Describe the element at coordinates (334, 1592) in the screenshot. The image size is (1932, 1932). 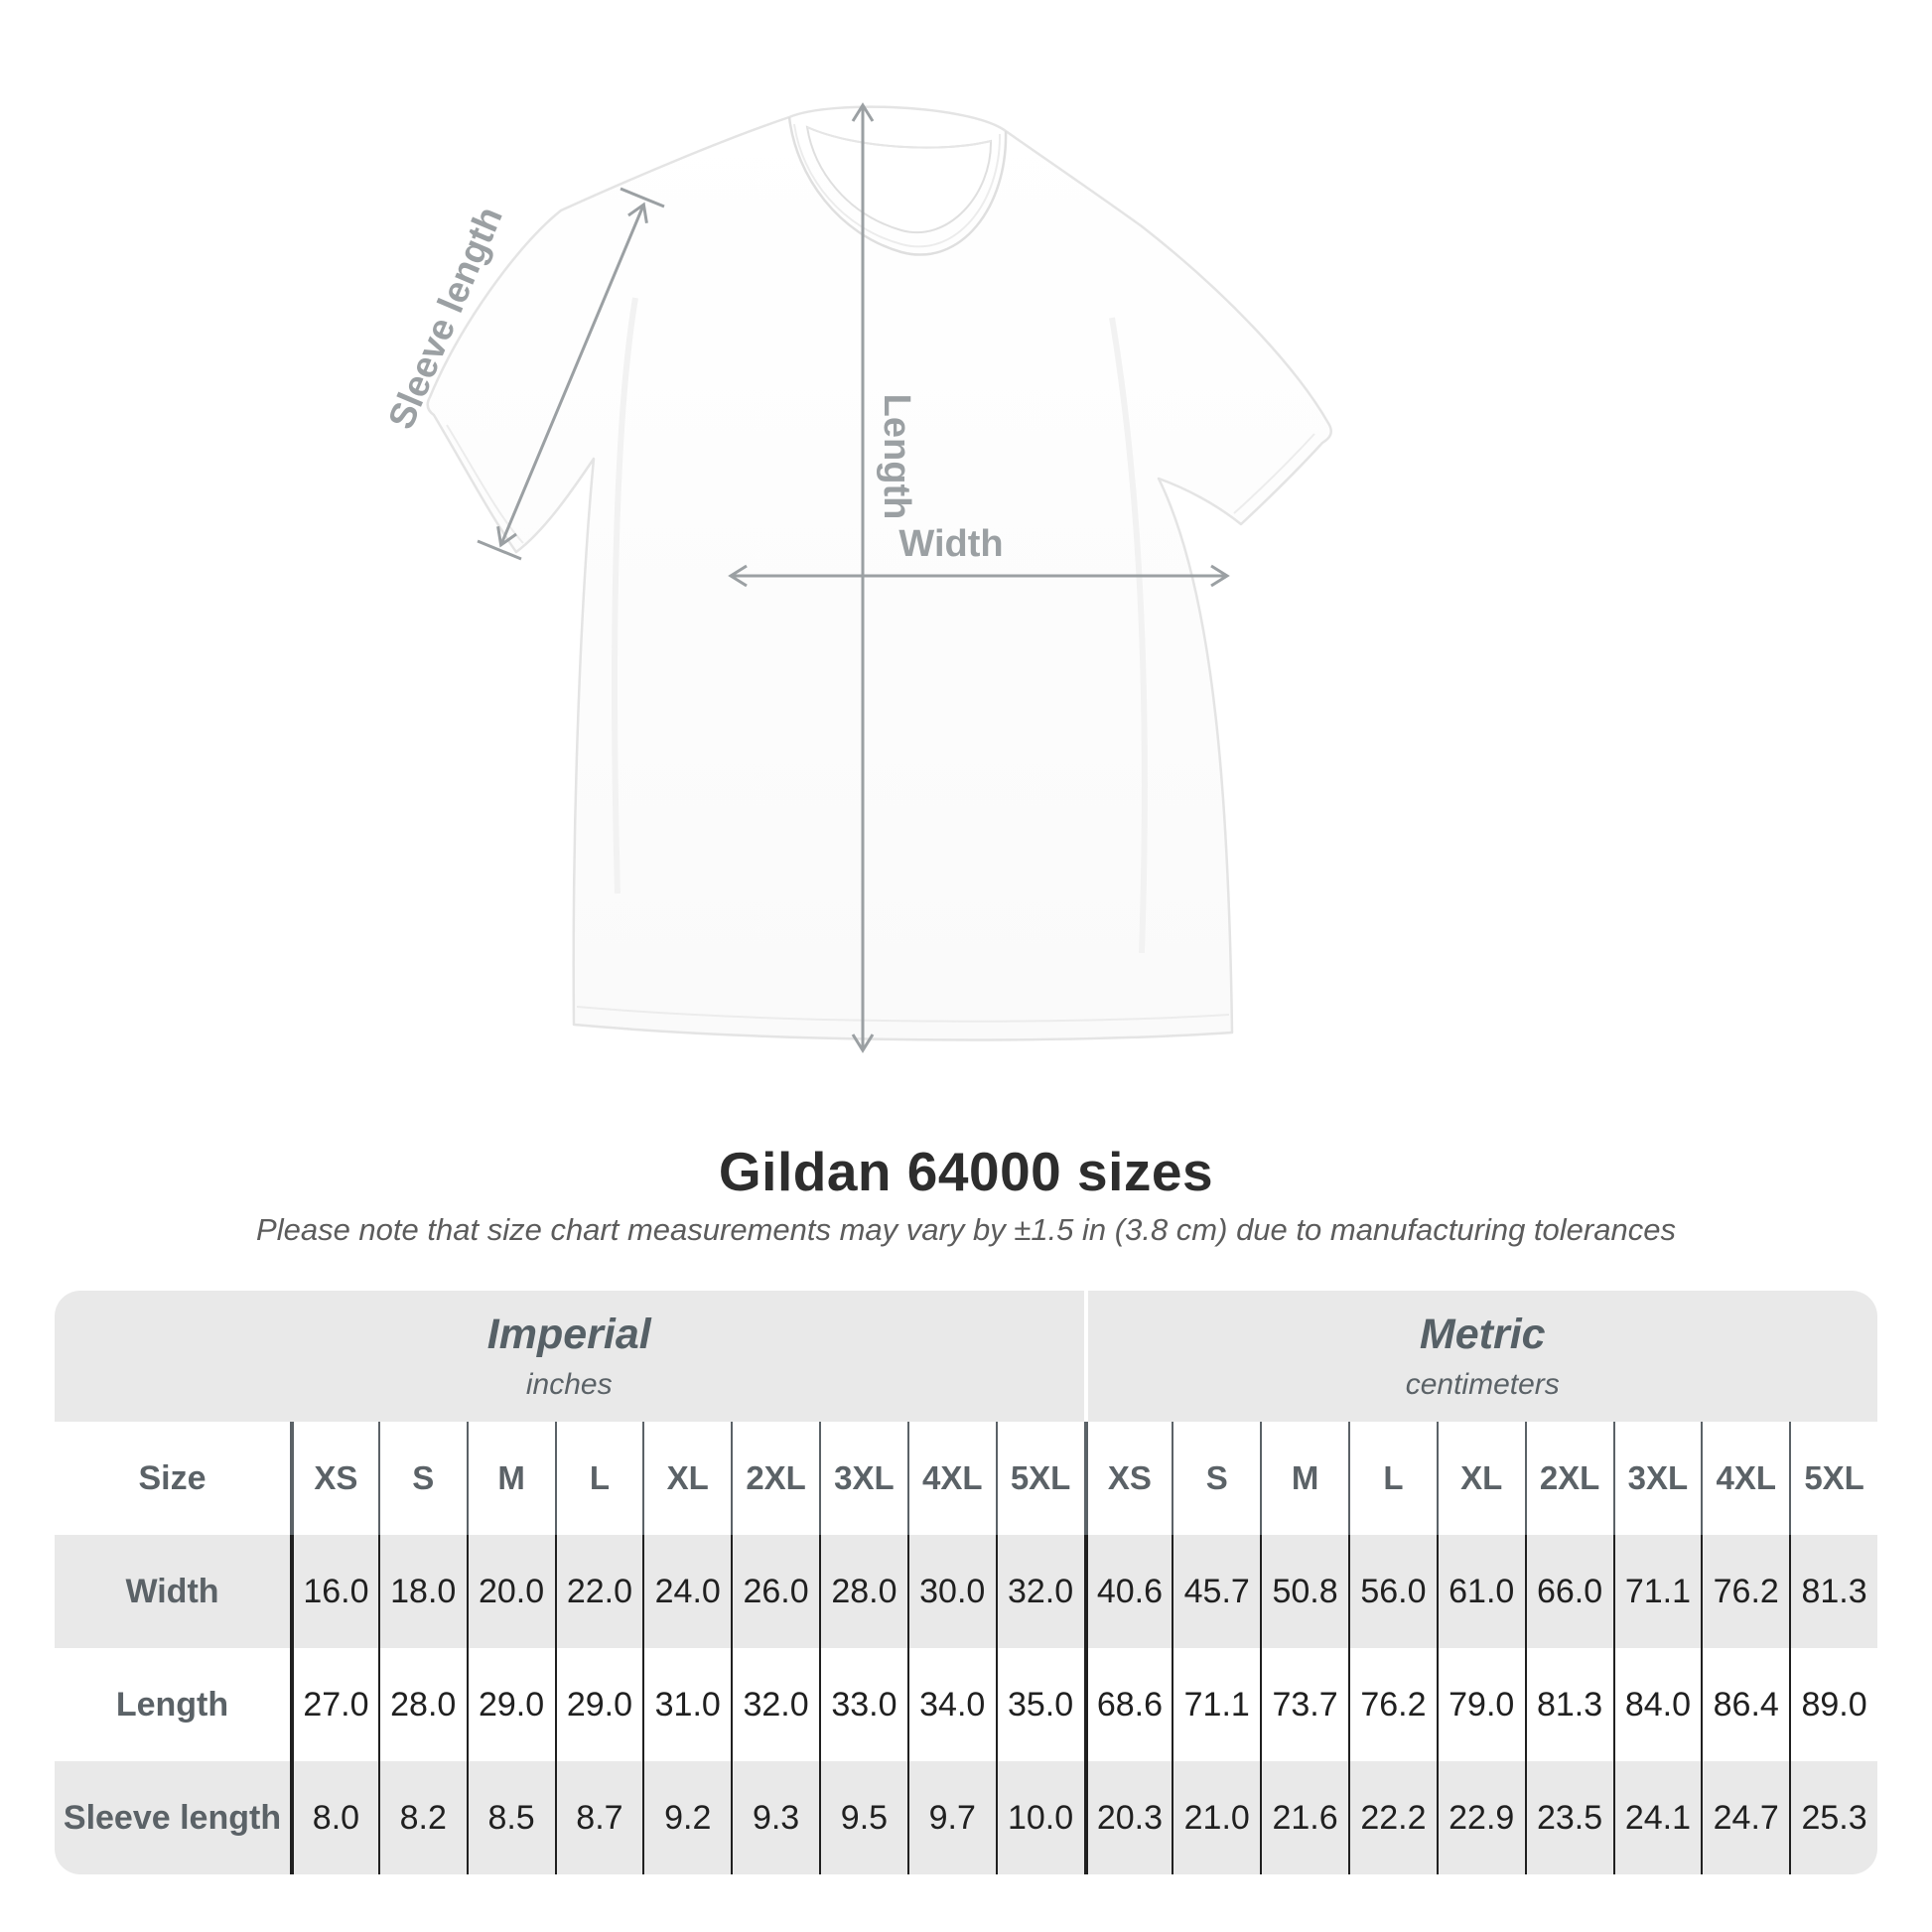
I see `value-cell: 16.0` at that location.